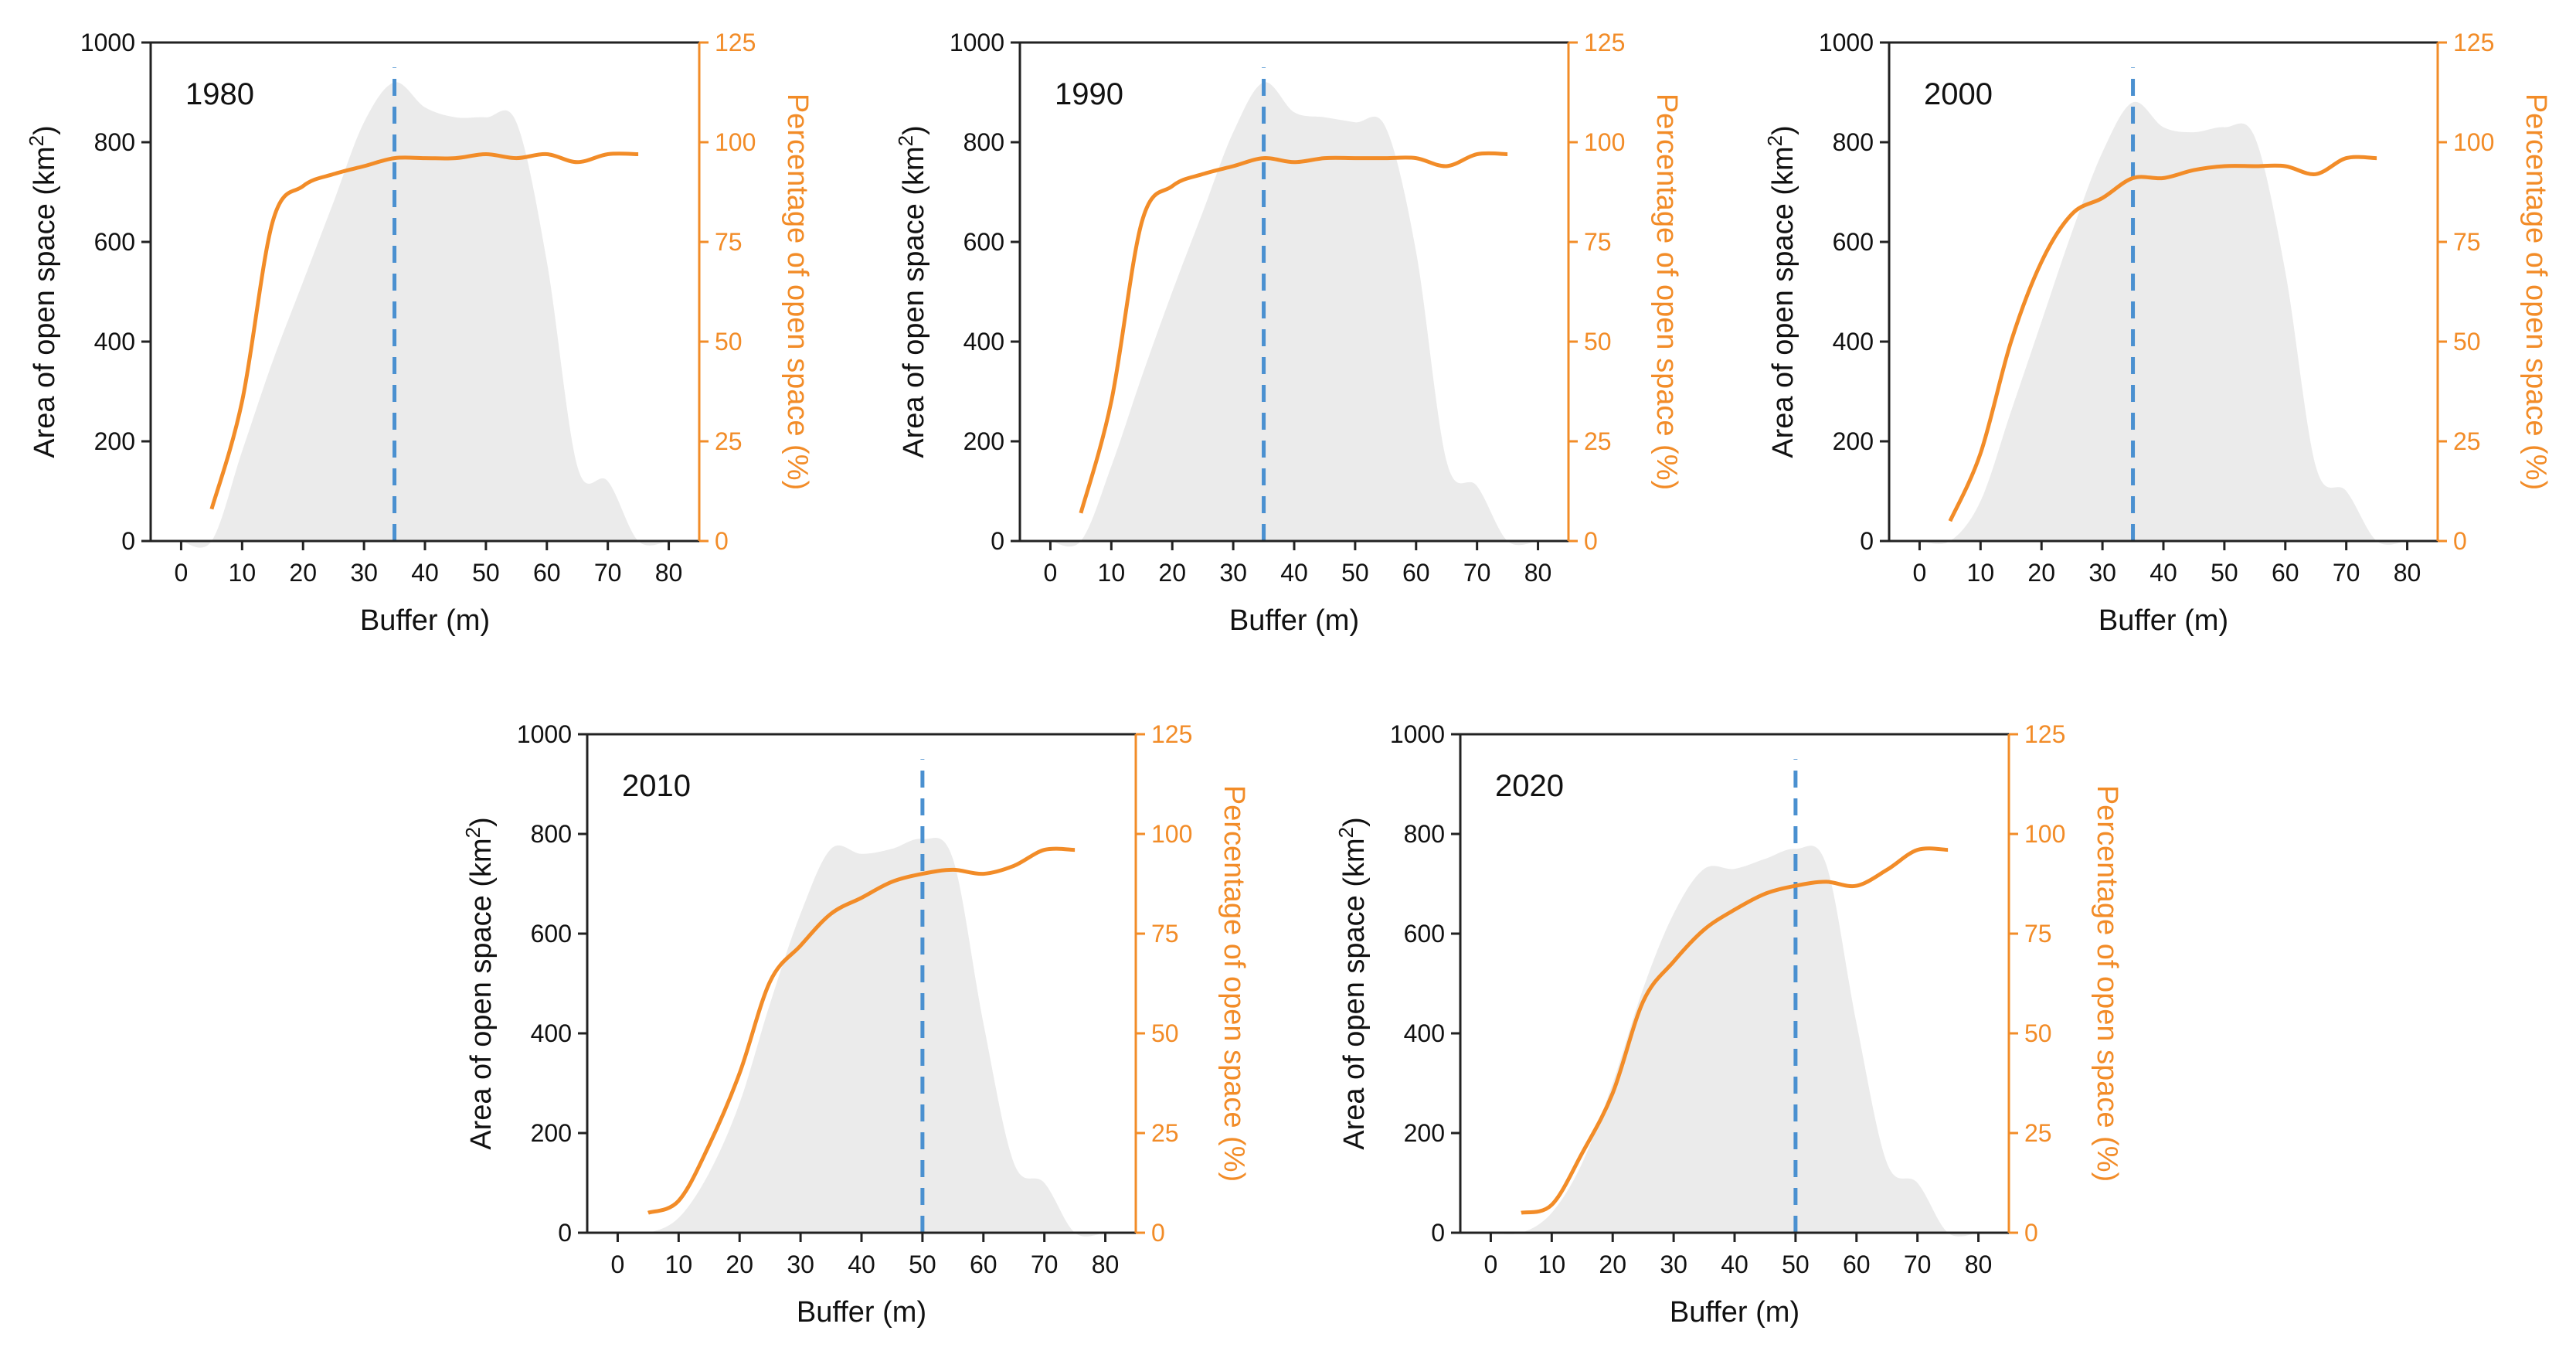 This screenshot has width=2576, height=1351. I want to click on panel-year-label: 1990, so click(1089, 94).